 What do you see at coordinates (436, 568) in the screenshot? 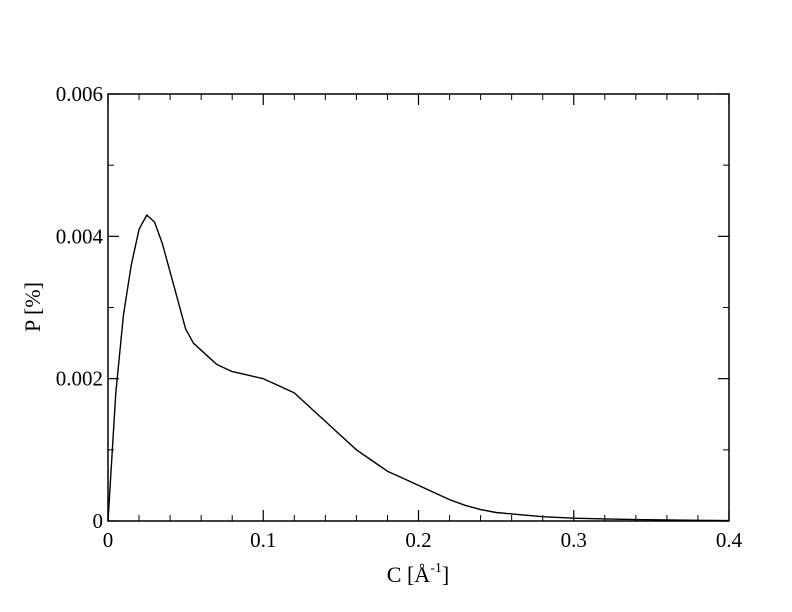
I see `x-axis-label-superscript: -1` at bounding box center [436, 568].